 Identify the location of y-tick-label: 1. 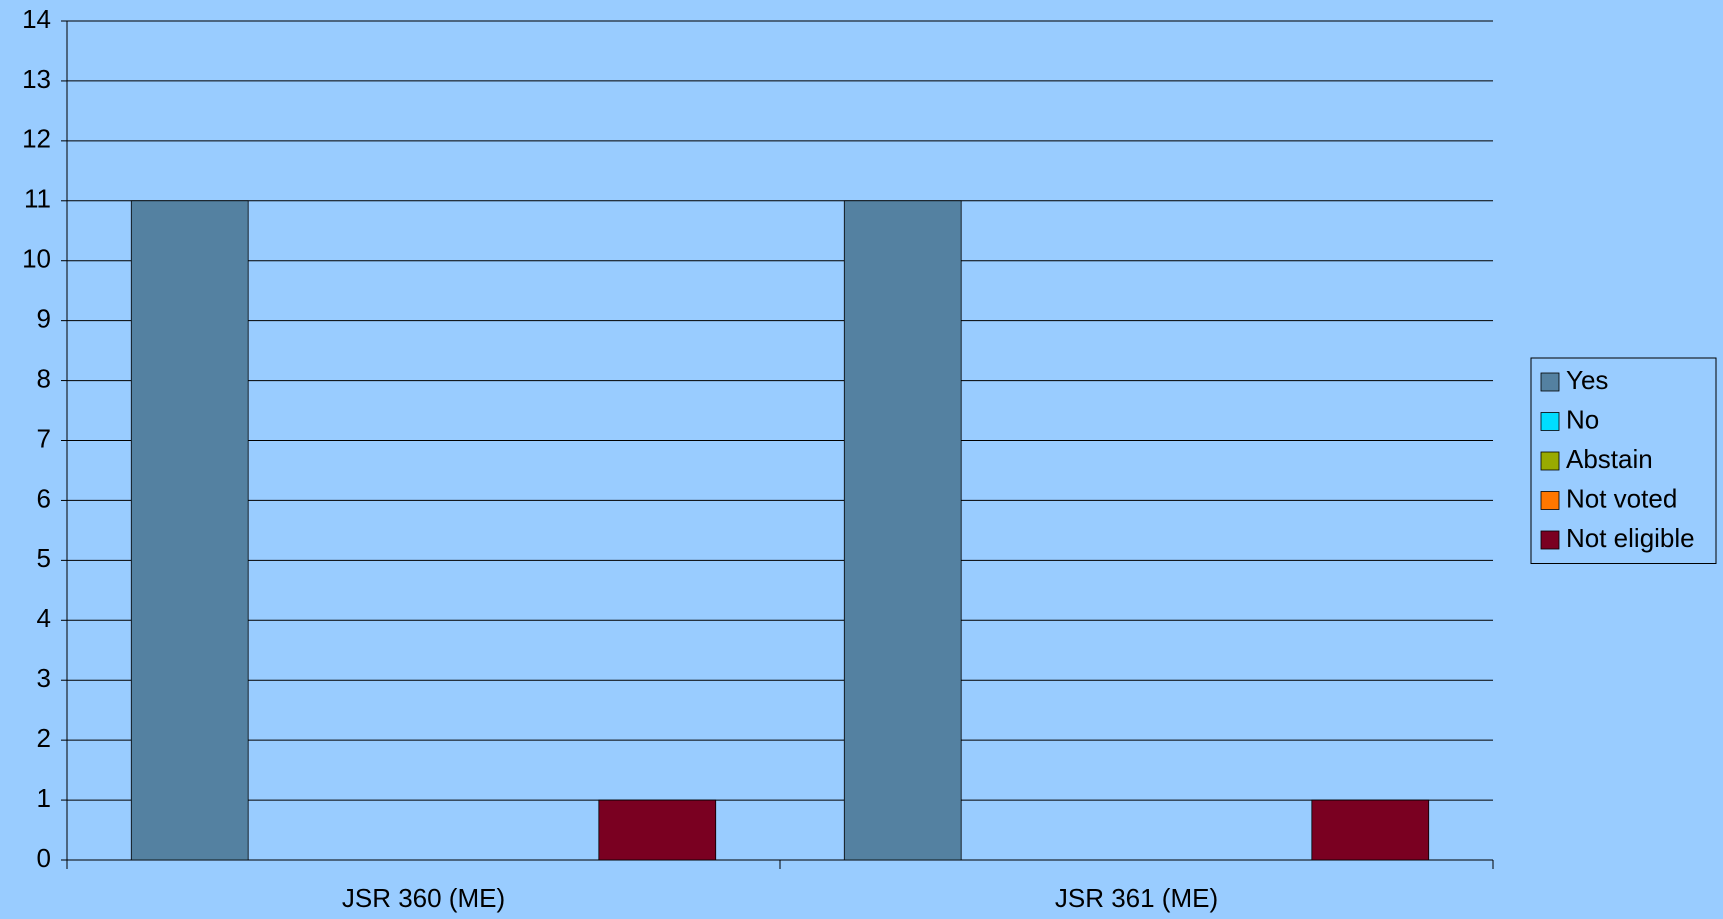
(44, 798).